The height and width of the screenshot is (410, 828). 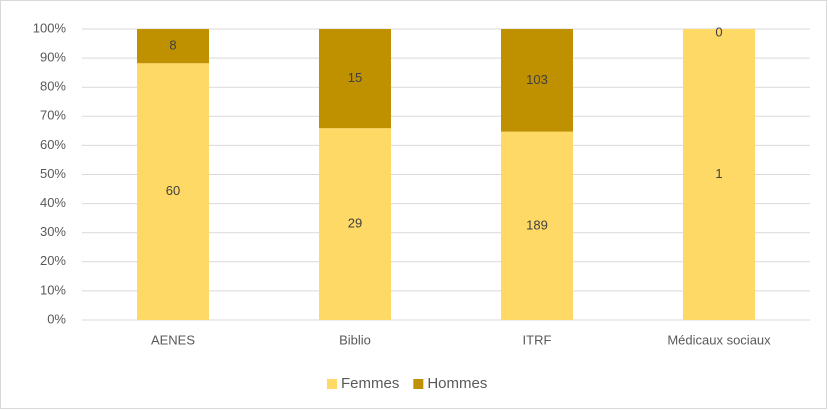 I want to click on y-tick-label: 50%, so click(x=53, y=173).